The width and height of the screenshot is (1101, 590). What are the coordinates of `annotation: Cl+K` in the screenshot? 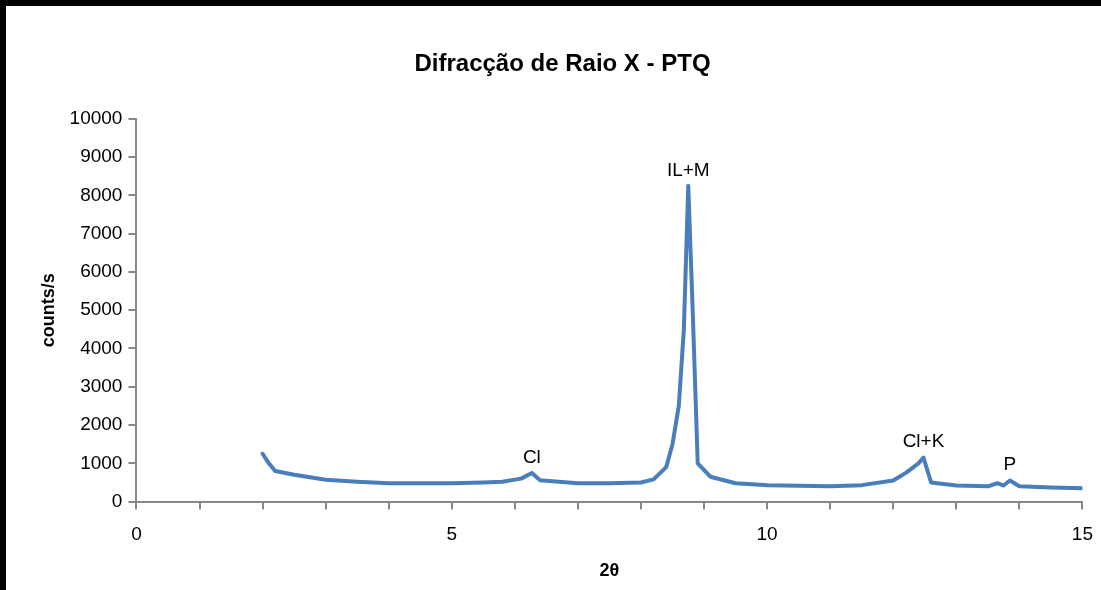 It's located at (923, 441).